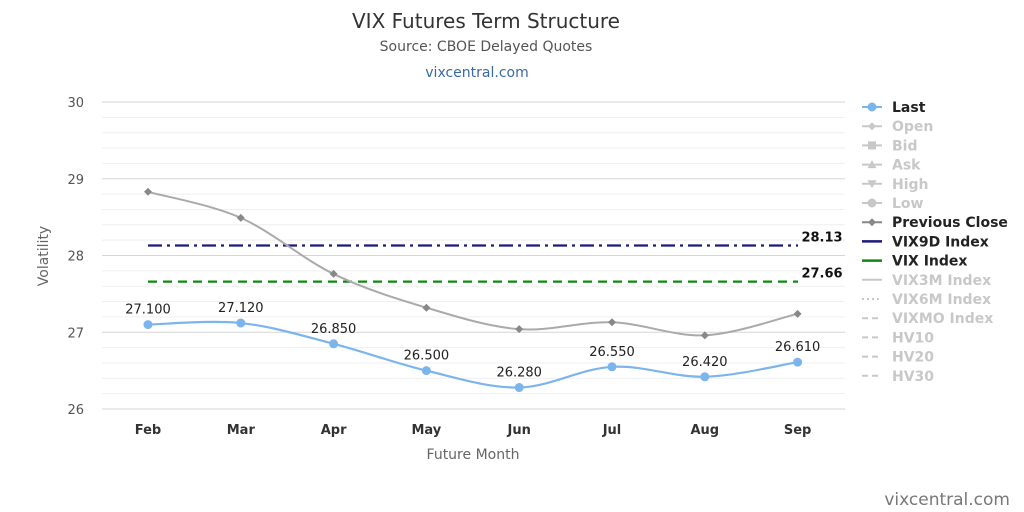 The height and width of the screenshot is (512, 1024). Describe the element at coordinates (334, 430) in the screenshot. I see `x-tick-label: Apr` at that location.